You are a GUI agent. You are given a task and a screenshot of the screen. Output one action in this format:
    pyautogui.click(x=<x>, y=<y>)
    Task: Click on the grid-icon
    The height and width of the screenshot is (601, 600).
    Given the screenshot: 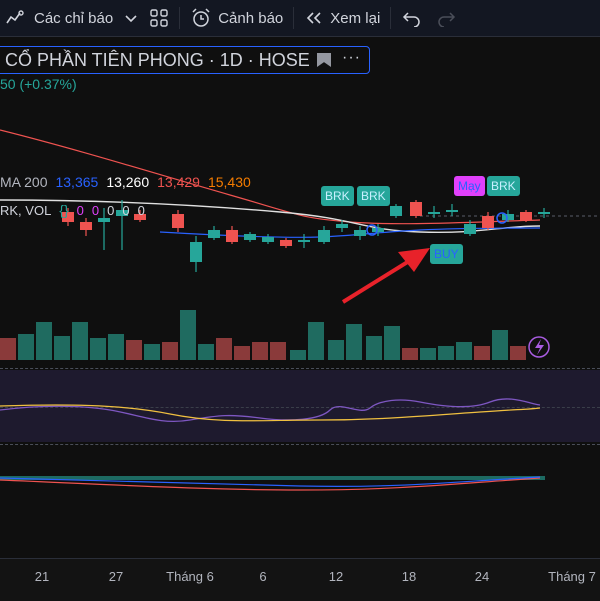 What is the action you would take?
    pyautogui.click(x=159, y=18)
    